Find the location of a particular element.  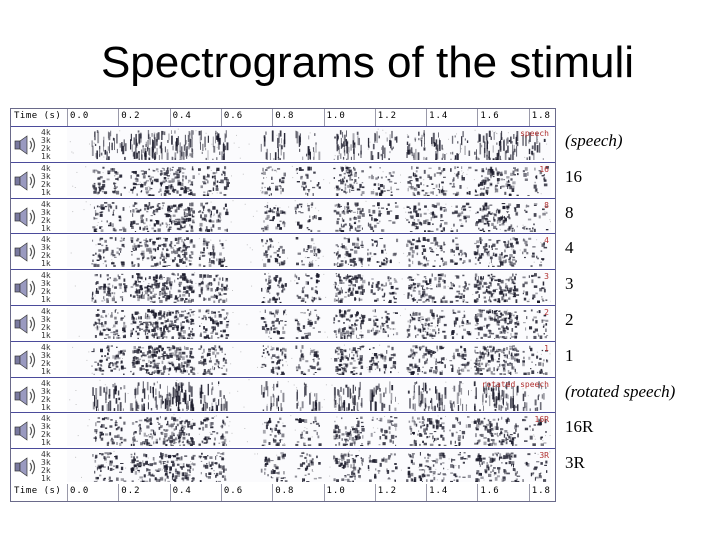

condition-label: 16R is located at coordinates (579, 427).